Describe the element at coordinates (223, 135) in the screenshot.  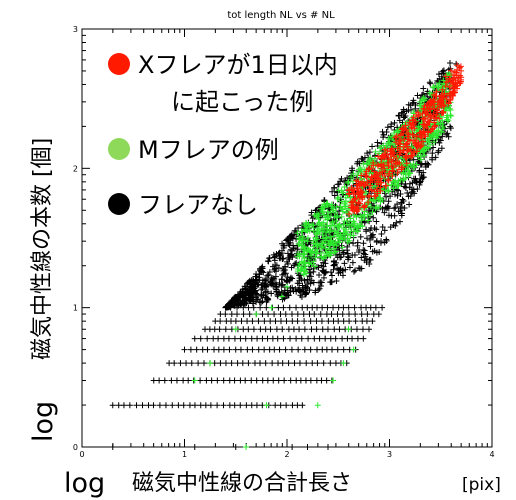
I see `legend: Xフレアが1日以内 に起こった例 Mフレアの例 フレアなし` at that location.